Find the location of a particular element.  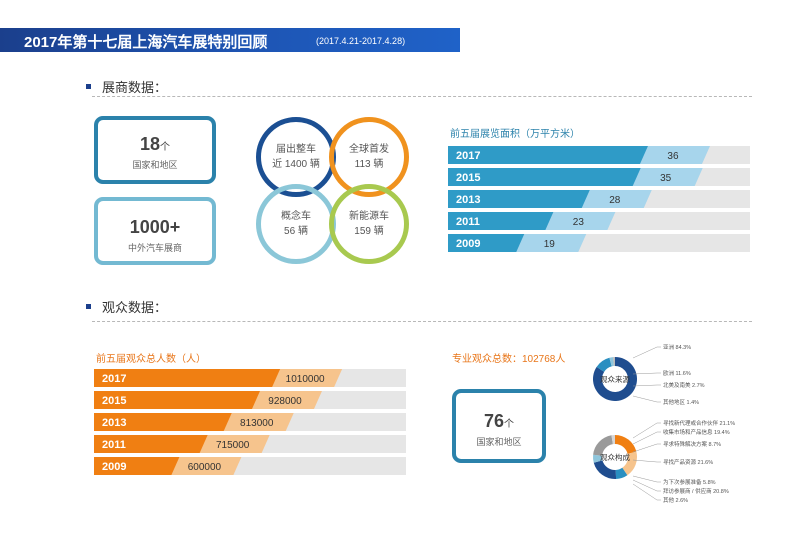

area-category-label: 2011 is located at coordinates (468, 222).